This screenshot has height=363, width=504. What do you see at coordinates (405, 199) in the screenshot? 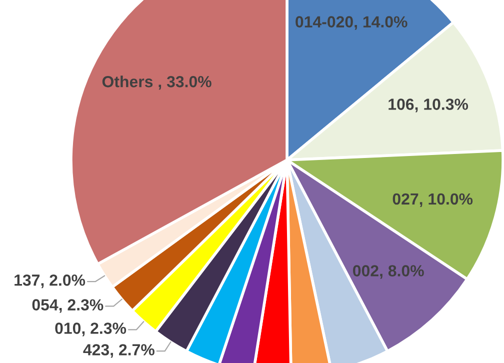
I see `slice-label: 027` at bounding box center [405, 199].